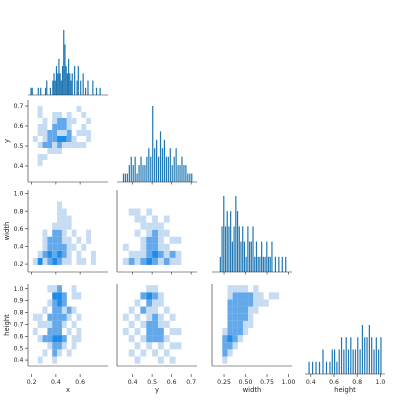 This screenshot has width=400, height=400. I want to click on histogram-height, so click(345, 350).